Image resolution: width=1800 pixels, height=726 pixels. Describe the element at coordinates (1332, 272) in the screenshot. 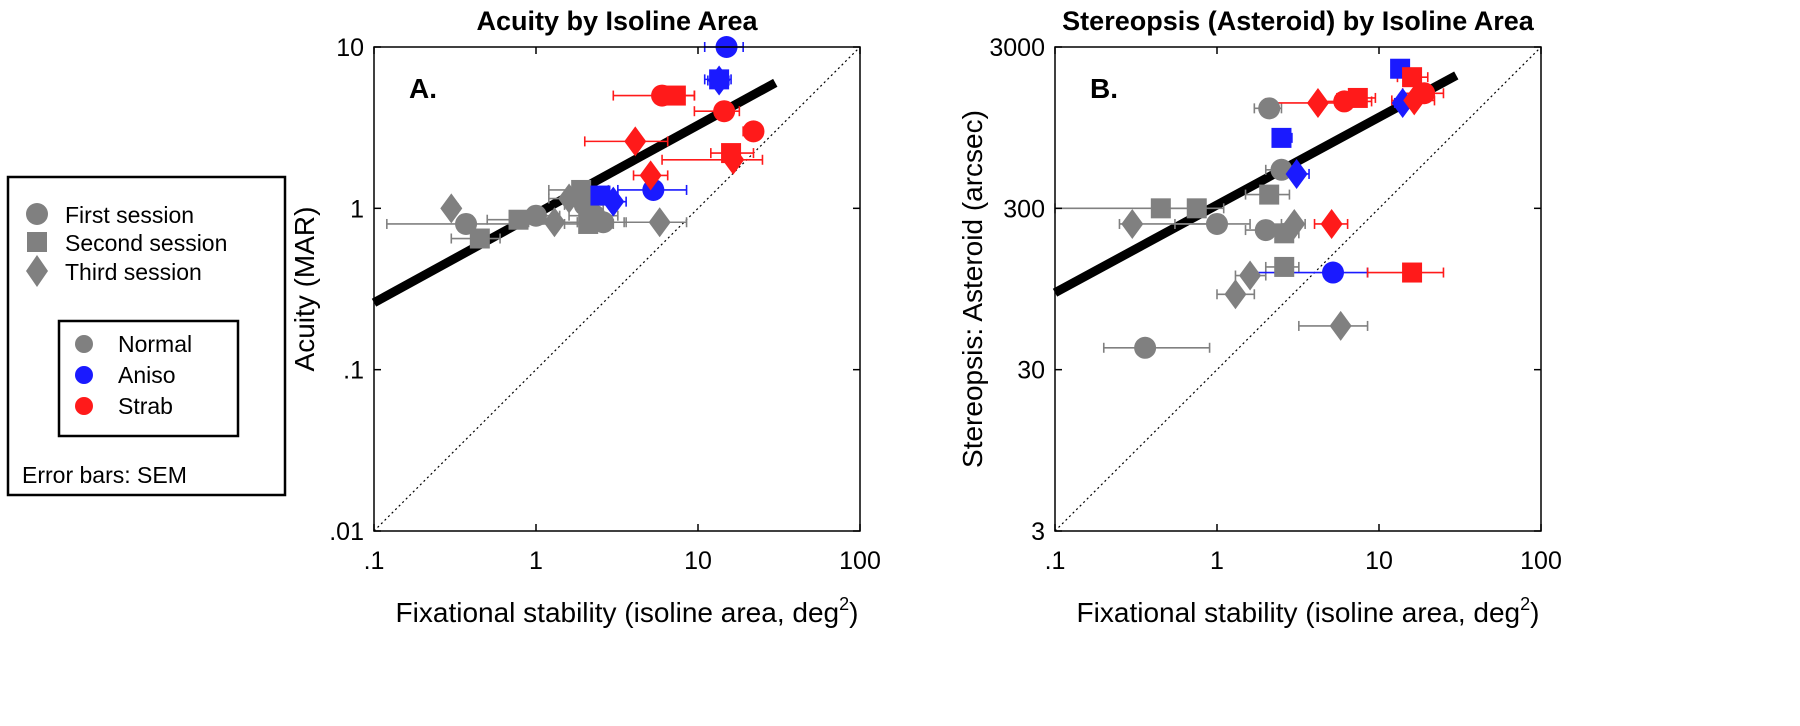

I see `data-point-aniso-circle` at that location.